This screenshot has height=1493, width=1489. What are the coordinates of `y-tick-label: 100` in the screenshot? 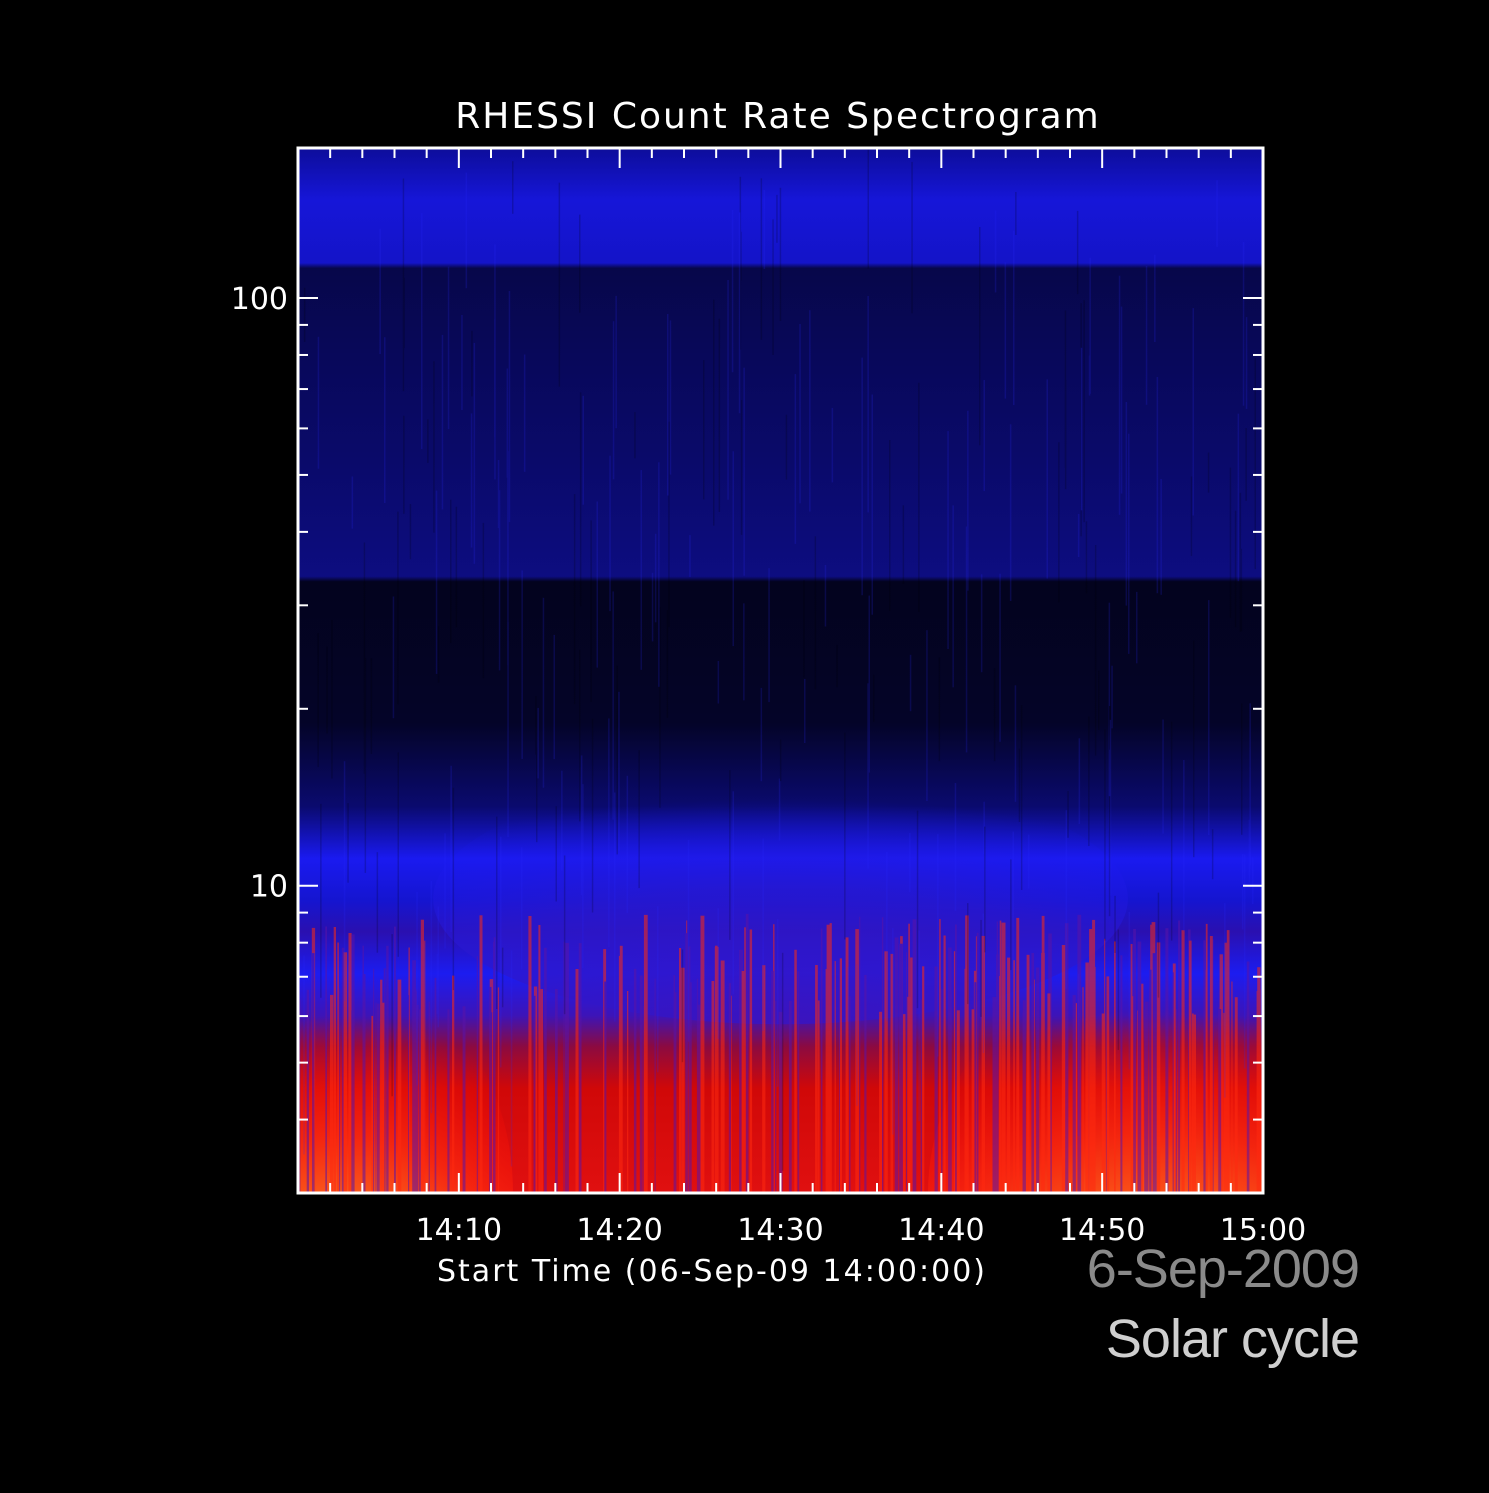 It's located at (259, 299).